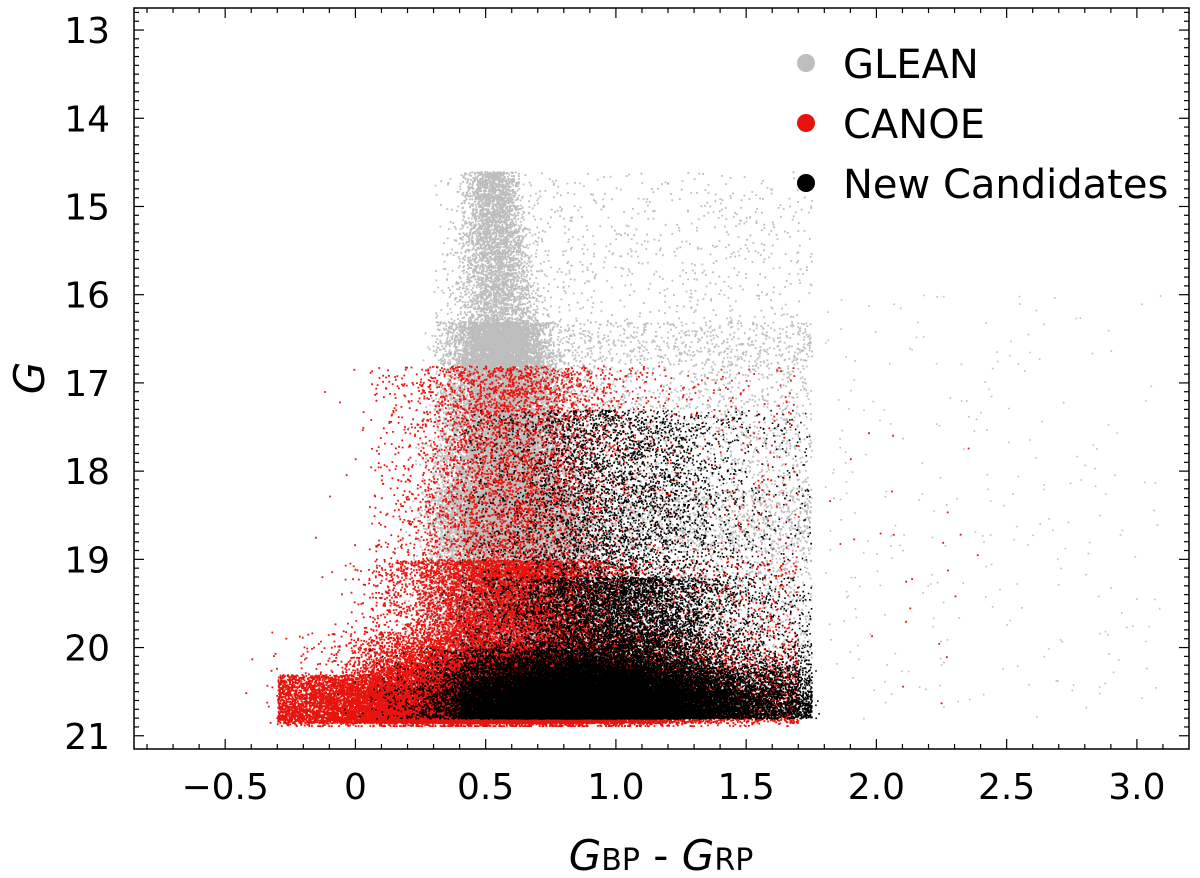 The width and height of the screenshot is (1200, 878). I want to click on x-axis-title-main-b: G, so click(698, 854).